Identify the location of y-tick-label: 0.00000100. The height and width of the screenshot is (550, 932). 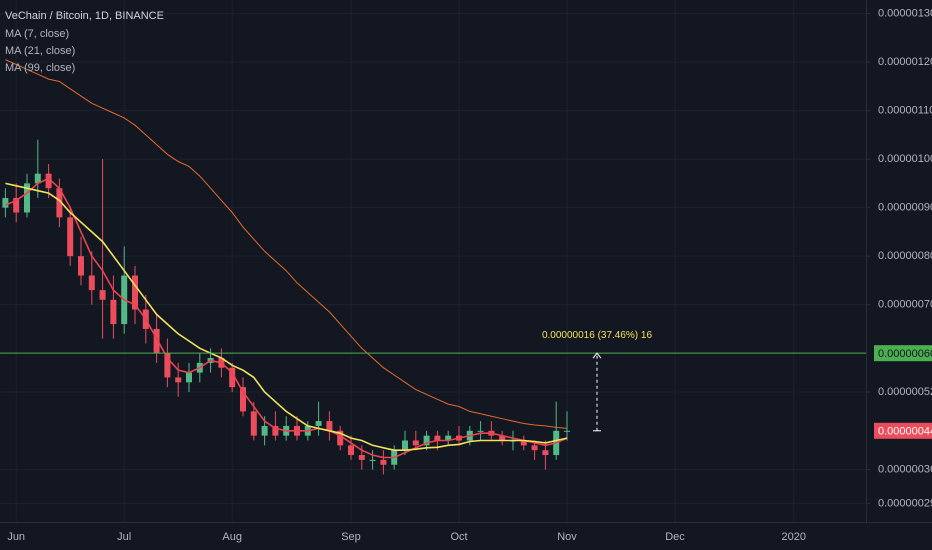
(905, 159).